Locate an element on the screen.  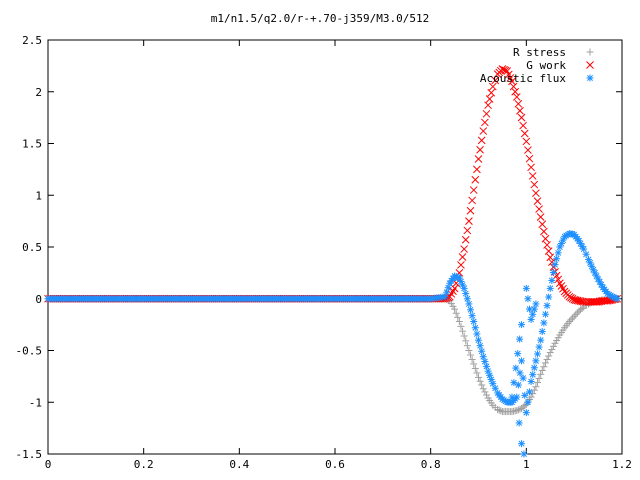
y-tick-label: 2 is located at coordinates (38, 92).